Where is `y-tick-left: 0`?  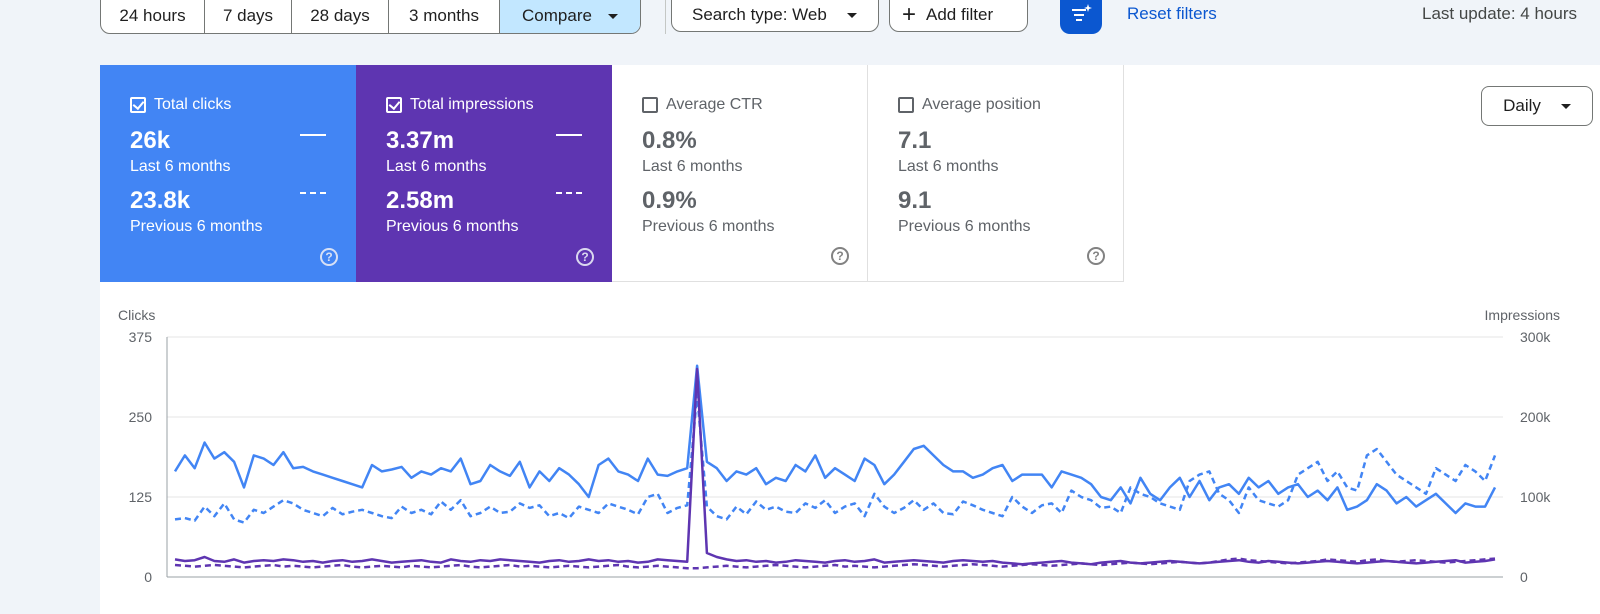
y-tick-left: 0 is located at coordinates (148, 577).